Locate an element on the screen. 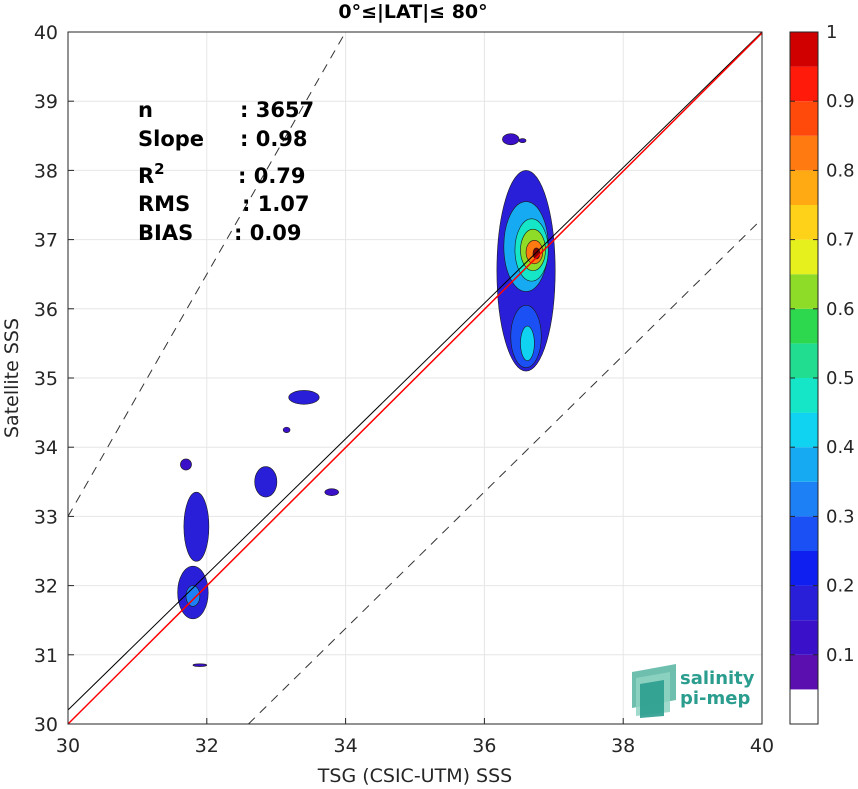 The width and height of the screenshot is (858, 789). x-tick-label: 36 is located at coordinates (484, 746).